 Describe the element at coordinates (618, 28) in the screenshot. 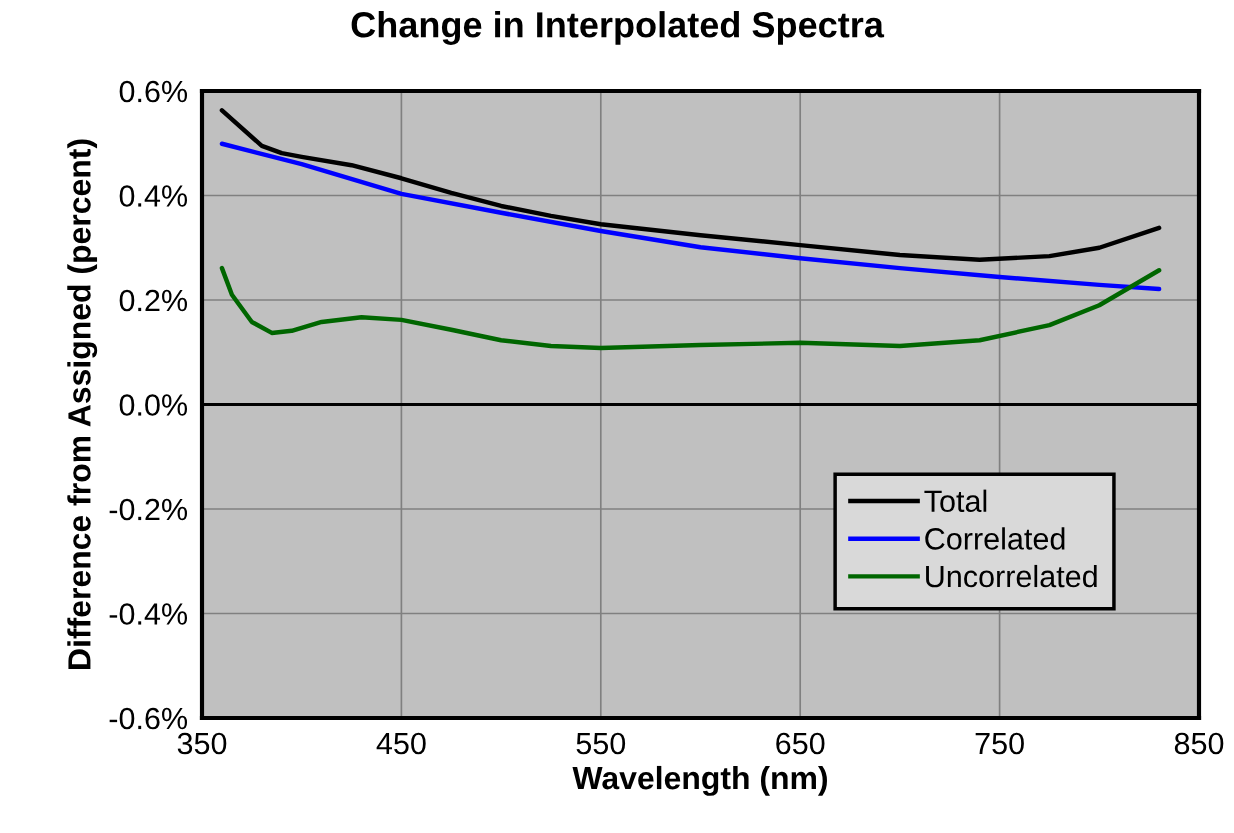

I see `chart-title: Change in Interpolated Spectra` at that location.